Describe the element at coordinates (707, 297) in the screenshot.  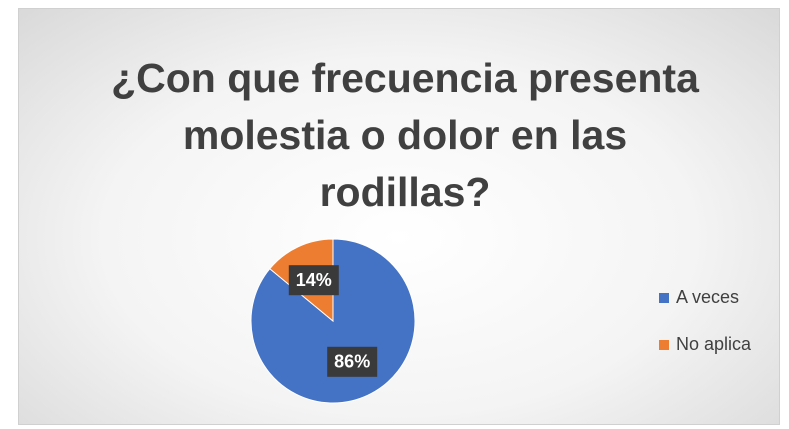
I see `legend-label: A veces` at that location.